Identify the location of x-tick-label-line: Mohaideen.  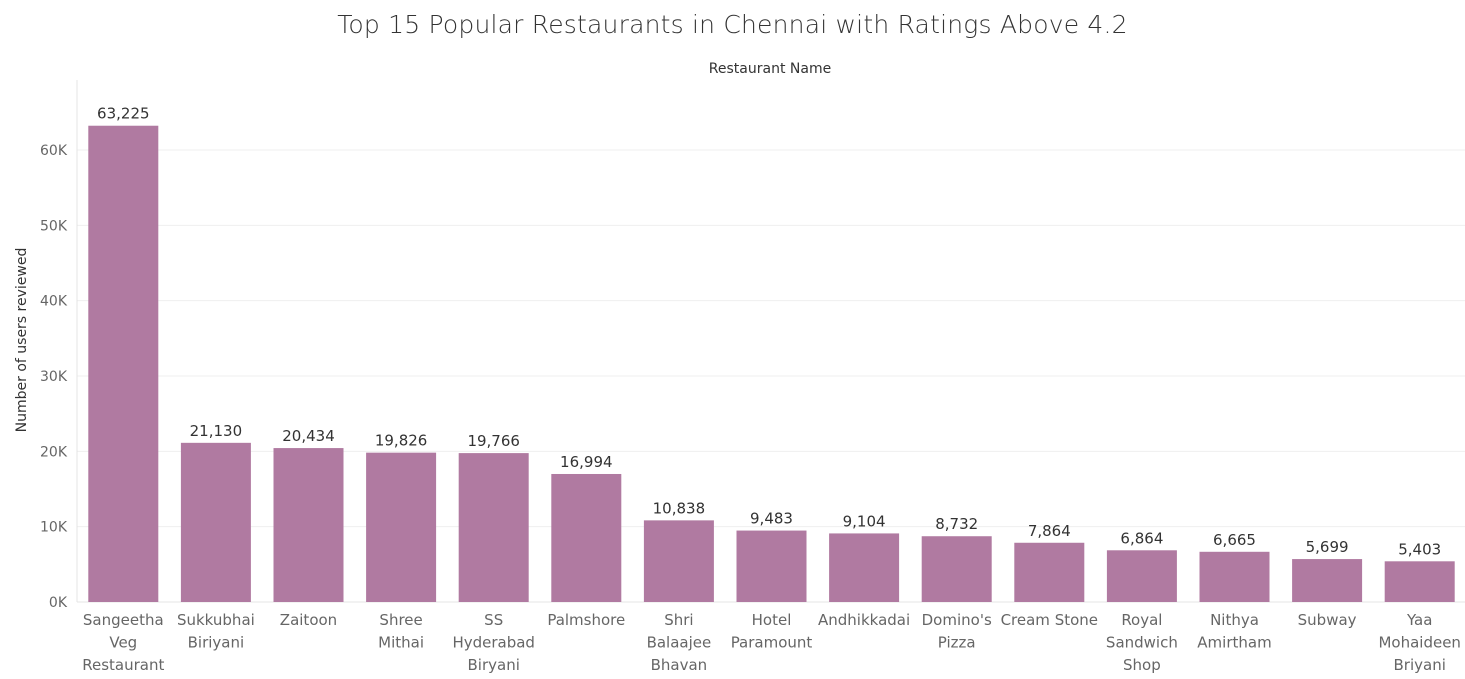
(1419, 643).